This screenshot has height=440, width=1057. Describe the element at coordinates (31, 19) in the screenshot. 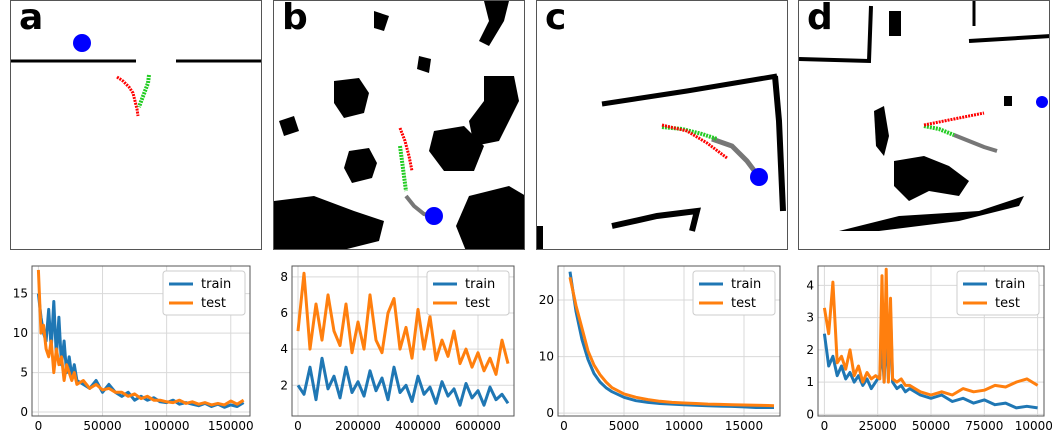

I see `panel-letter-a: a` at that location.